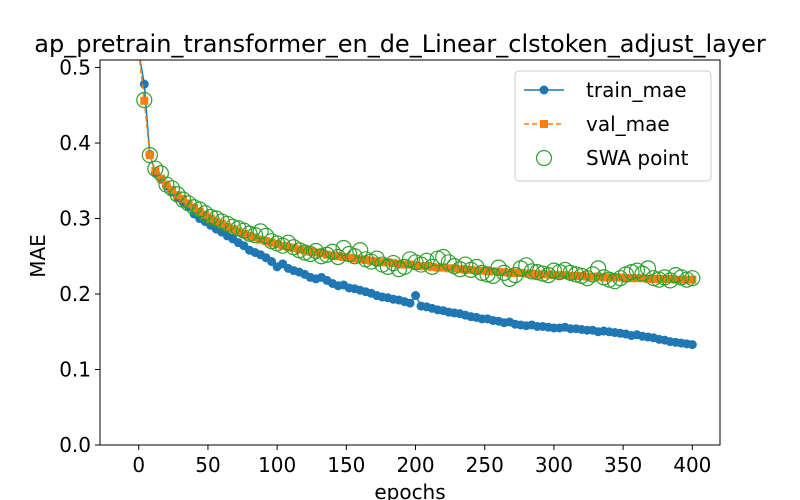  I want to click on x-tick-label: 300, so click(554, 465).